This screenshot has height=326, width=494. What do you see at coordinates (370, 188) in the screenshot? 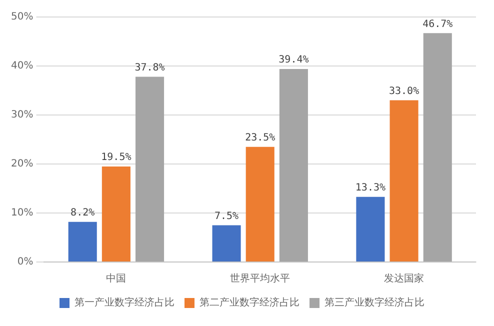
I see `data-label: 13.3%` at bounding box center [370, 188].